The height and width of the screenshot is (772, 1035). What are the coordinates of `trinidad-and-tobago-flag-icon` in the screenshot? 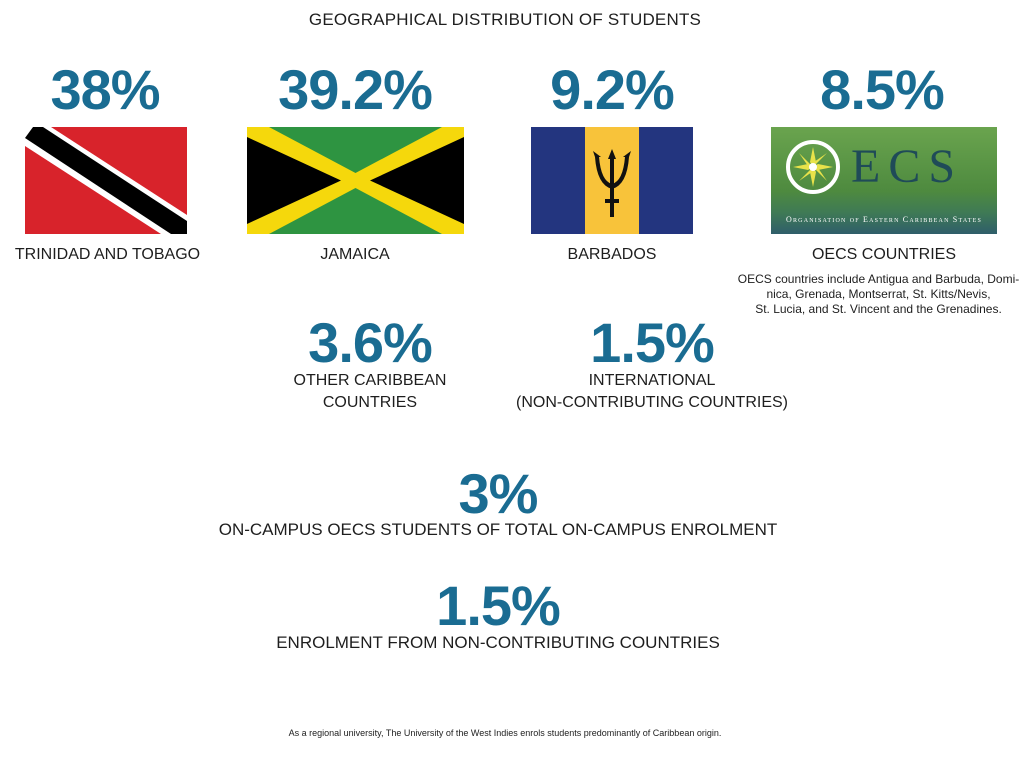 It's located at (106, 180).